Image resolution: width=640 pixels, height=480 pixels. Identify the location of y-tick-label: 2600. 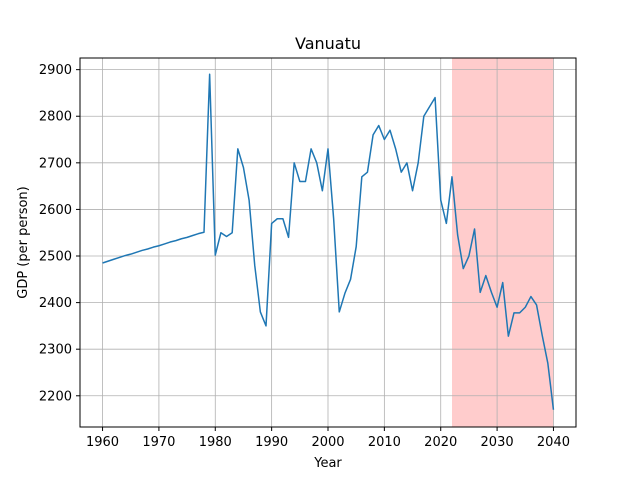
(55, 210).